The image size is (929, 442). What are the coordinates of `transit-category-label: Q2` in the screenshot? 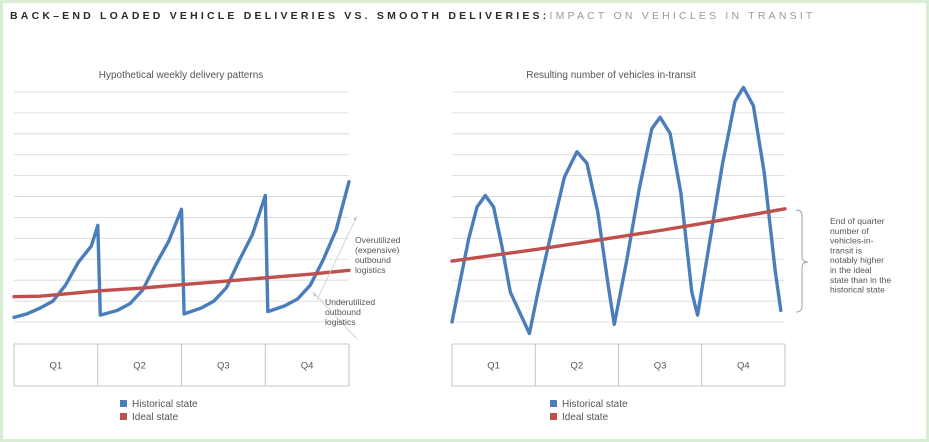 It's located at (577, 366).